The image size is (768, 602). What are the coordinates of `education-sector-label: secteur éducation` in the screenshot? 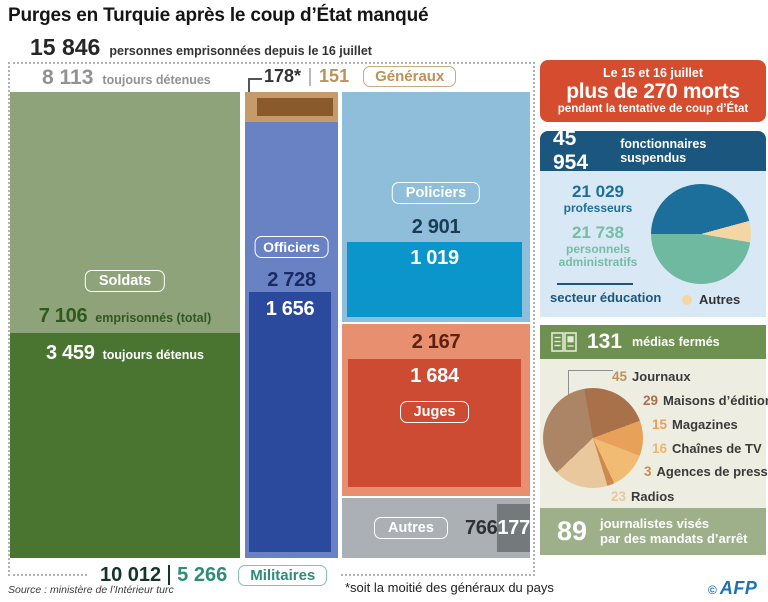 It's located at (606, 297).